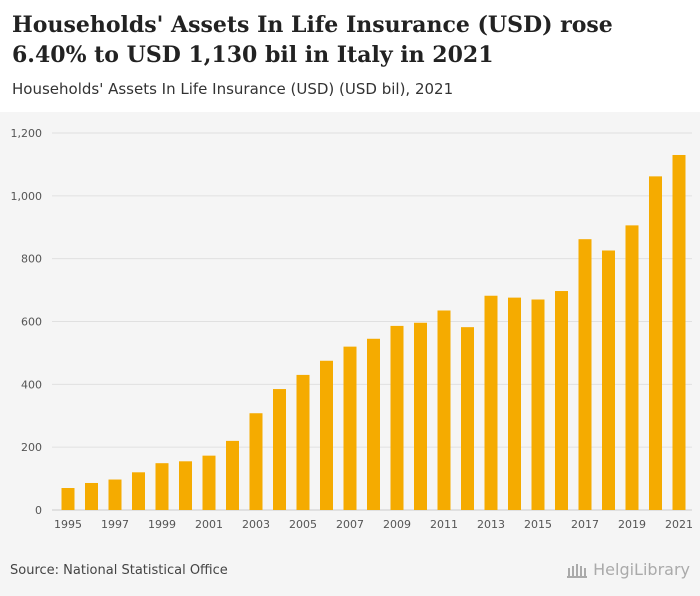 Image resolution: width=700 pixels, height=596 pixels. What do you see at coordinates (256, 524) in the screenshot?
I see `x-tick-label: 2003` at bounding box center [256, 524].